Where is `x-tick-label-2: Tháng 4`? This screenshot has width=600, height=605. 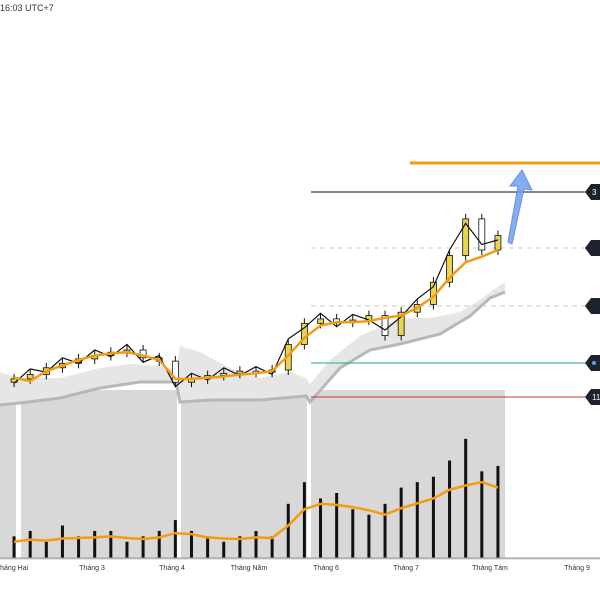
x-tick-label-2: Tháng 4 is located at coordinates (172, 568).